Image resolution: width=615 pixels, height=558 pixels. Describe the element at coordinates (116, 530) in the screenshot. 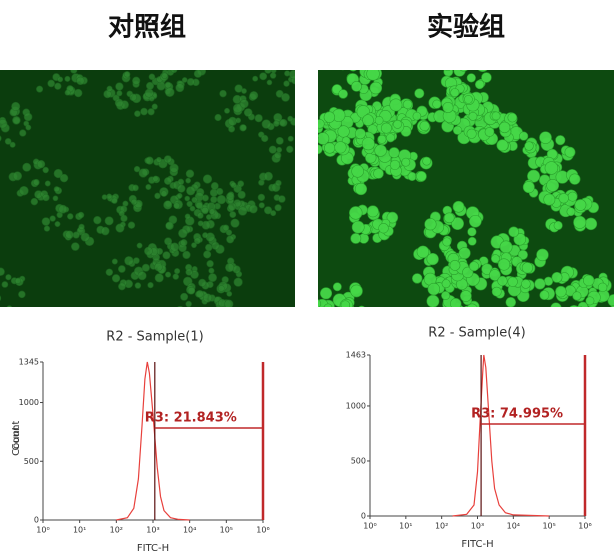

I see `x-tick-label: 10²` at that location.